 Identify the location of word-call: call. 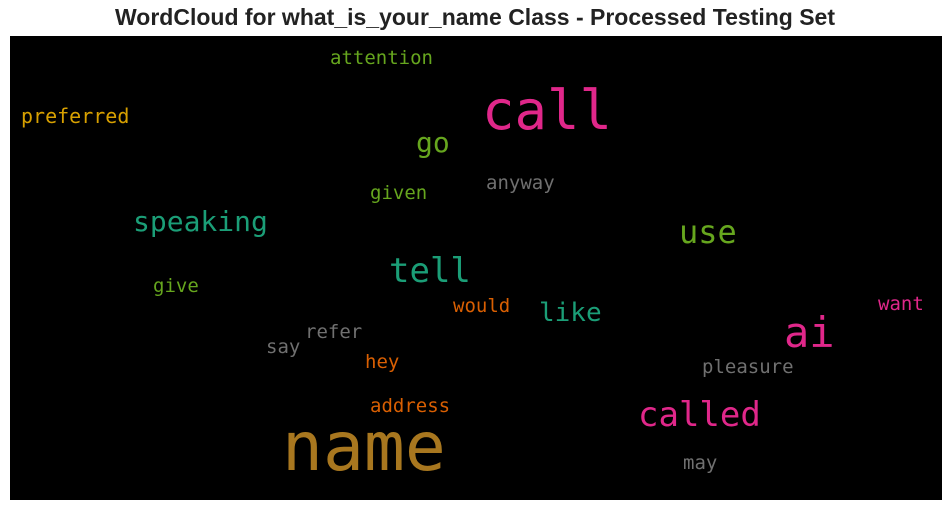
(547, 110).